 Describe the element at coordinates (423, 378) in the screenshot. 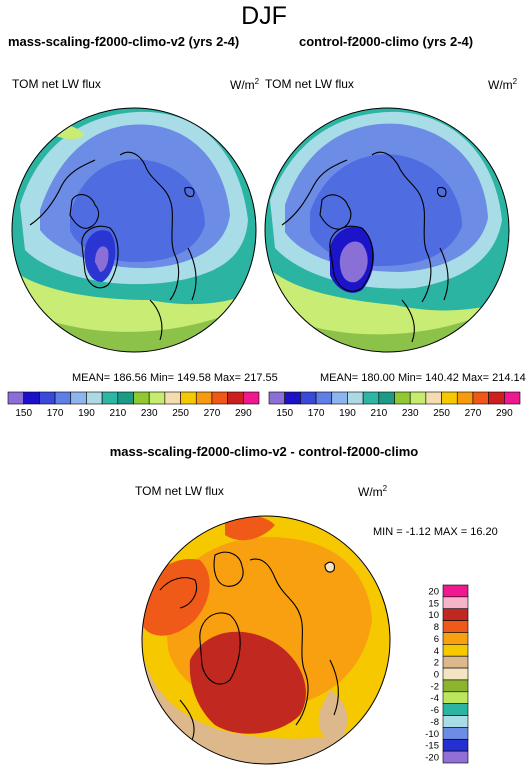

I see `panel-2-stats: MEAN= 180.00 Min= 140.42 Max= 214.14` at that location.